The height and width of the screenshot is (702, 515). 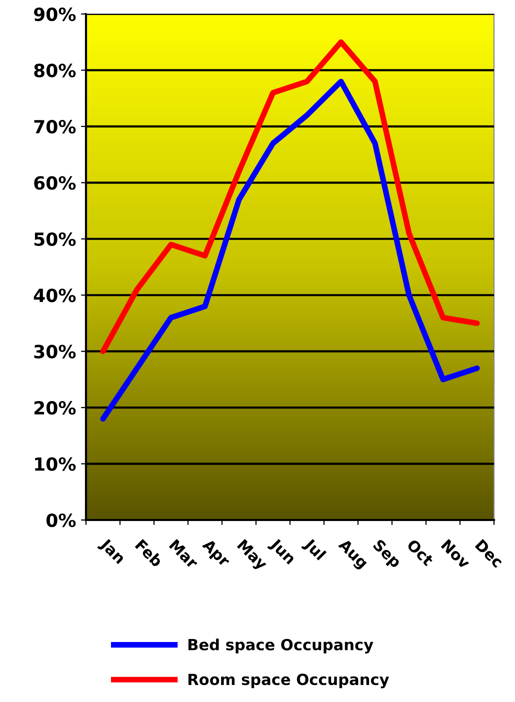 I want to click on y-tick-label: 70%, so click(x=55, y=127).